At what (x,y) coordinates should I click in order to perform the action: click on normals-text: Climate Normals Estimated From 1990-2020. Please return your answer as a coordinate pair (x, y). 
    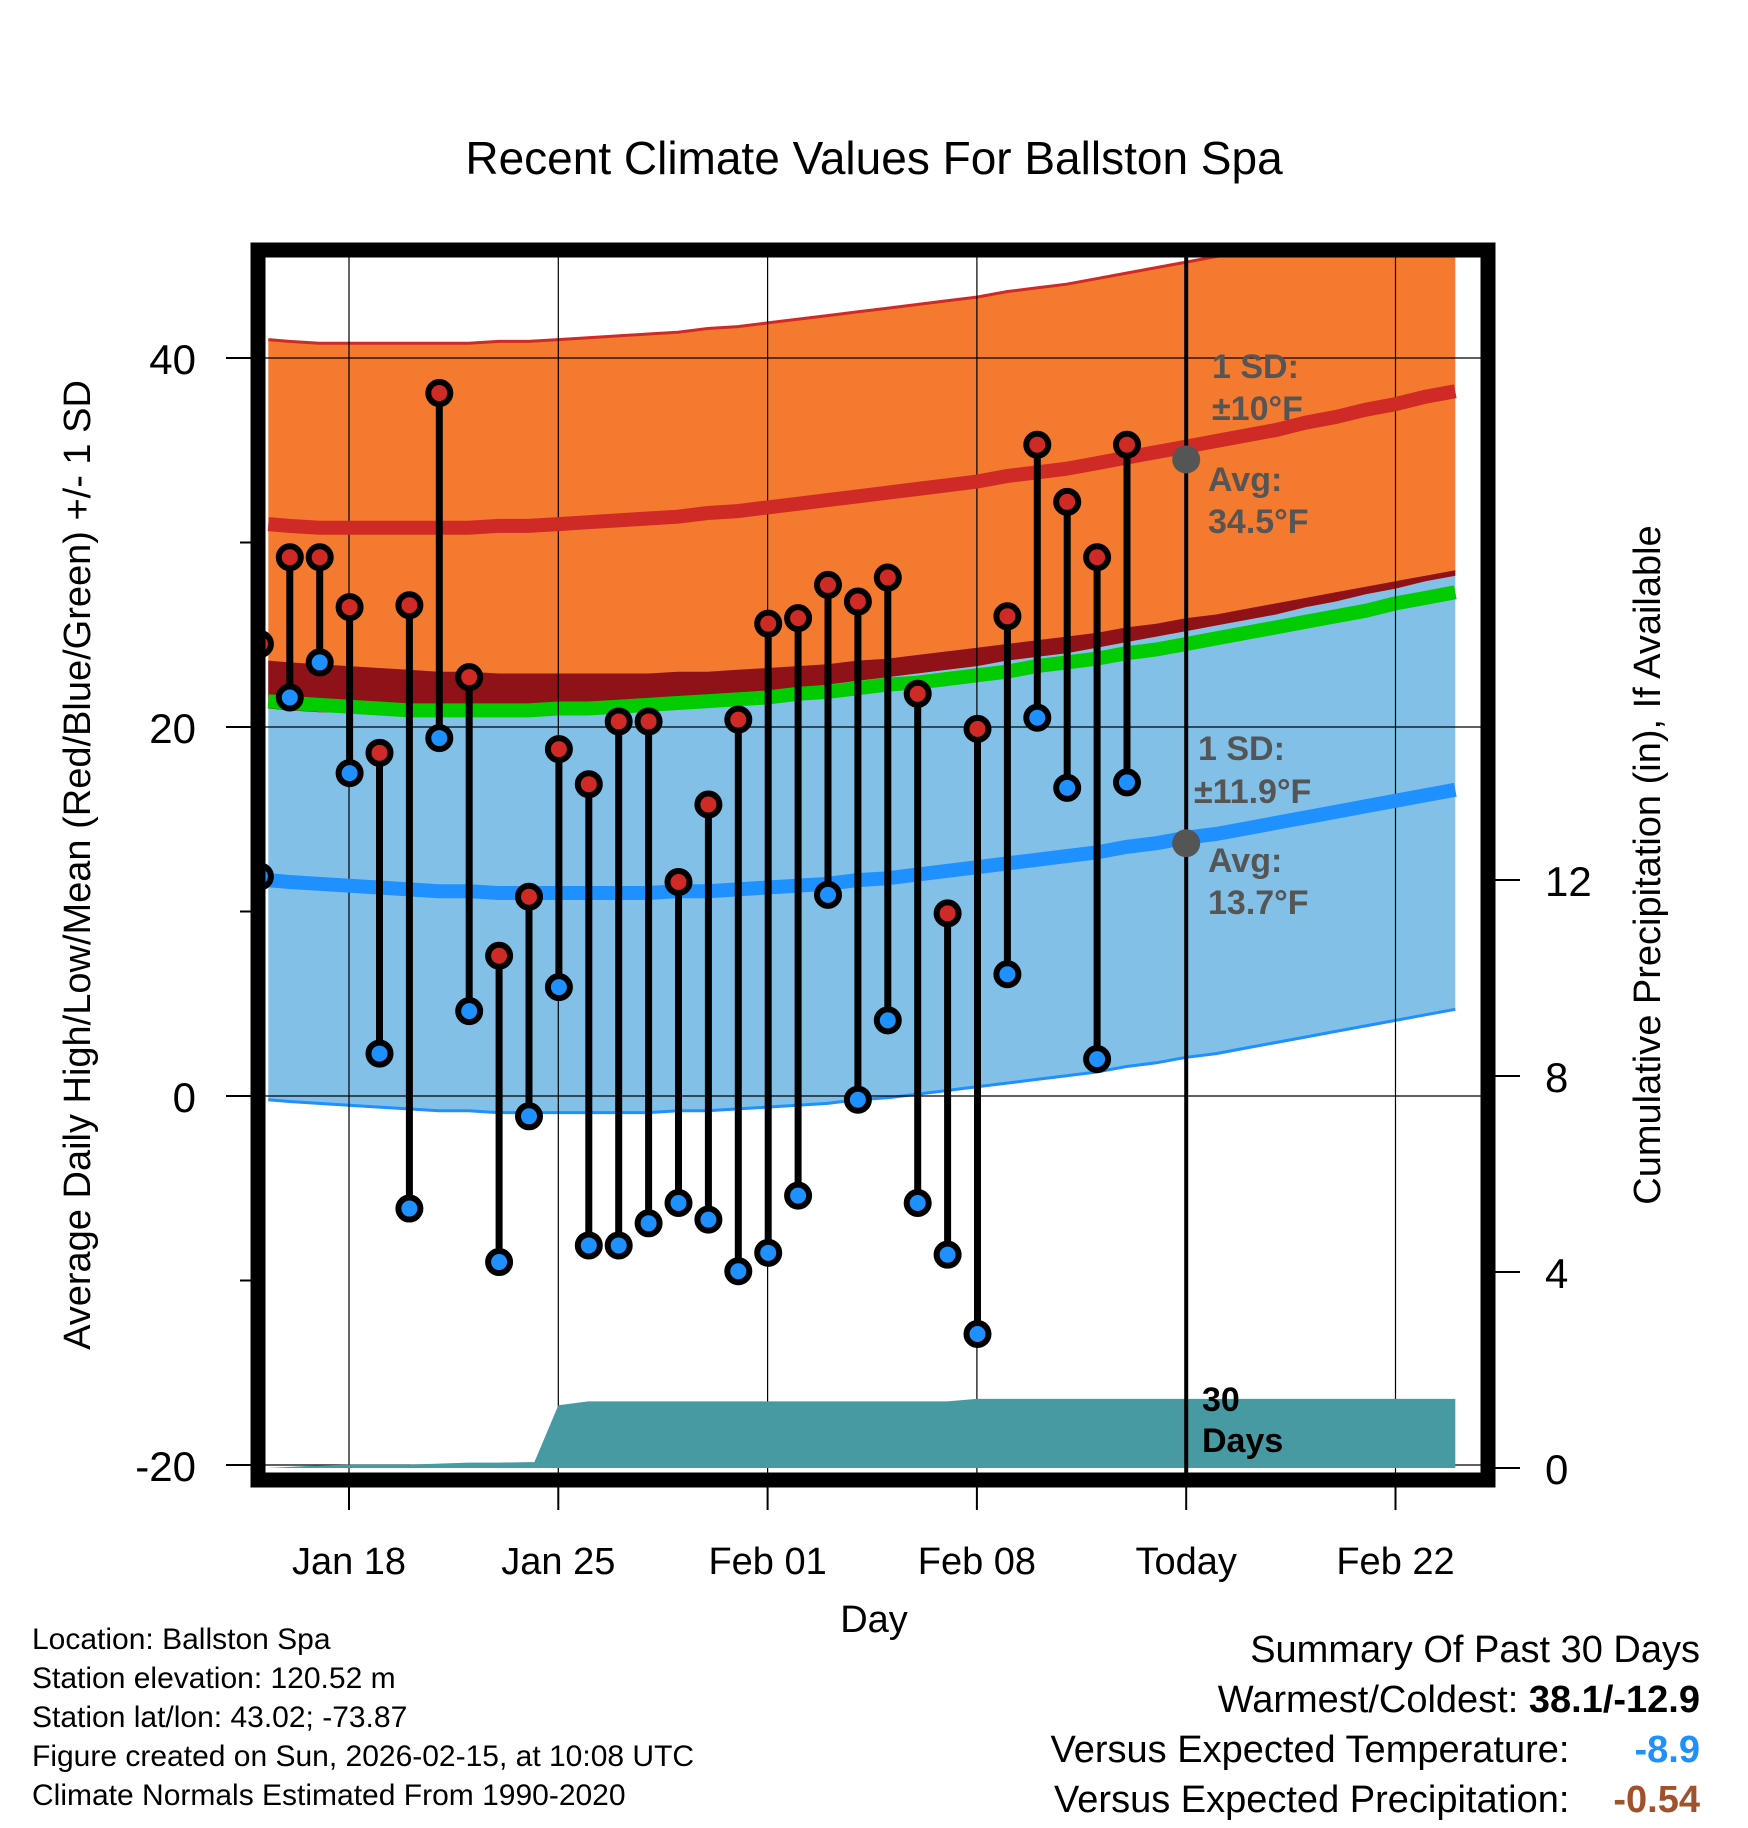
    Looking at the image, I should click on (329, 1795).